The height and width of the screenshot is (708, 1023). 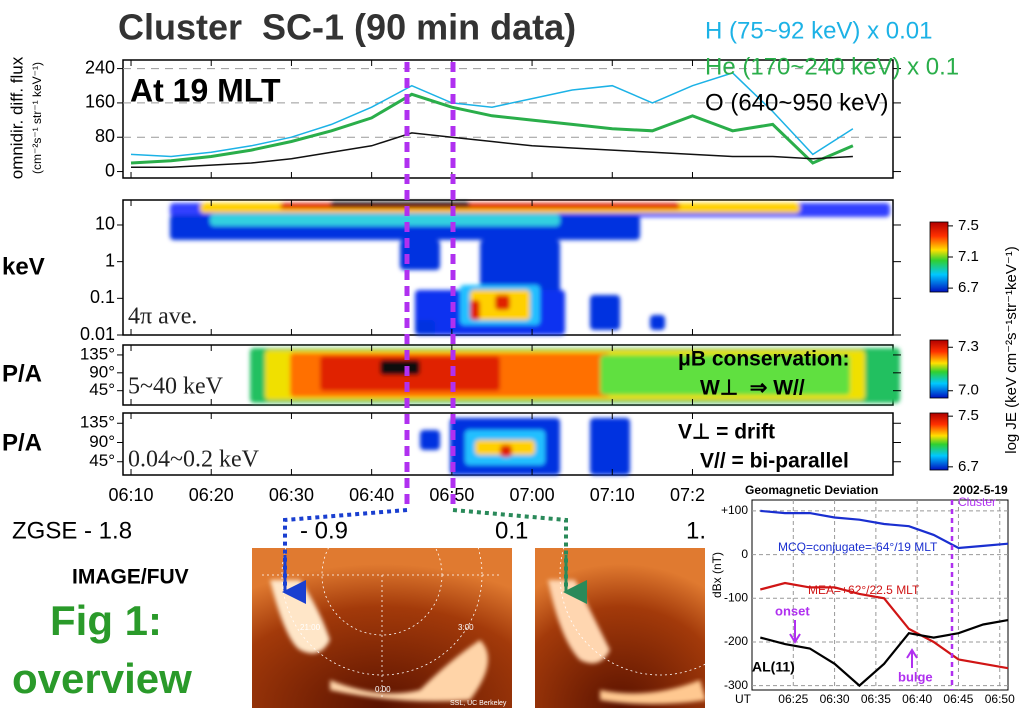 I want to click on x-tick-label: 07:00, so click(x=532, y=495).